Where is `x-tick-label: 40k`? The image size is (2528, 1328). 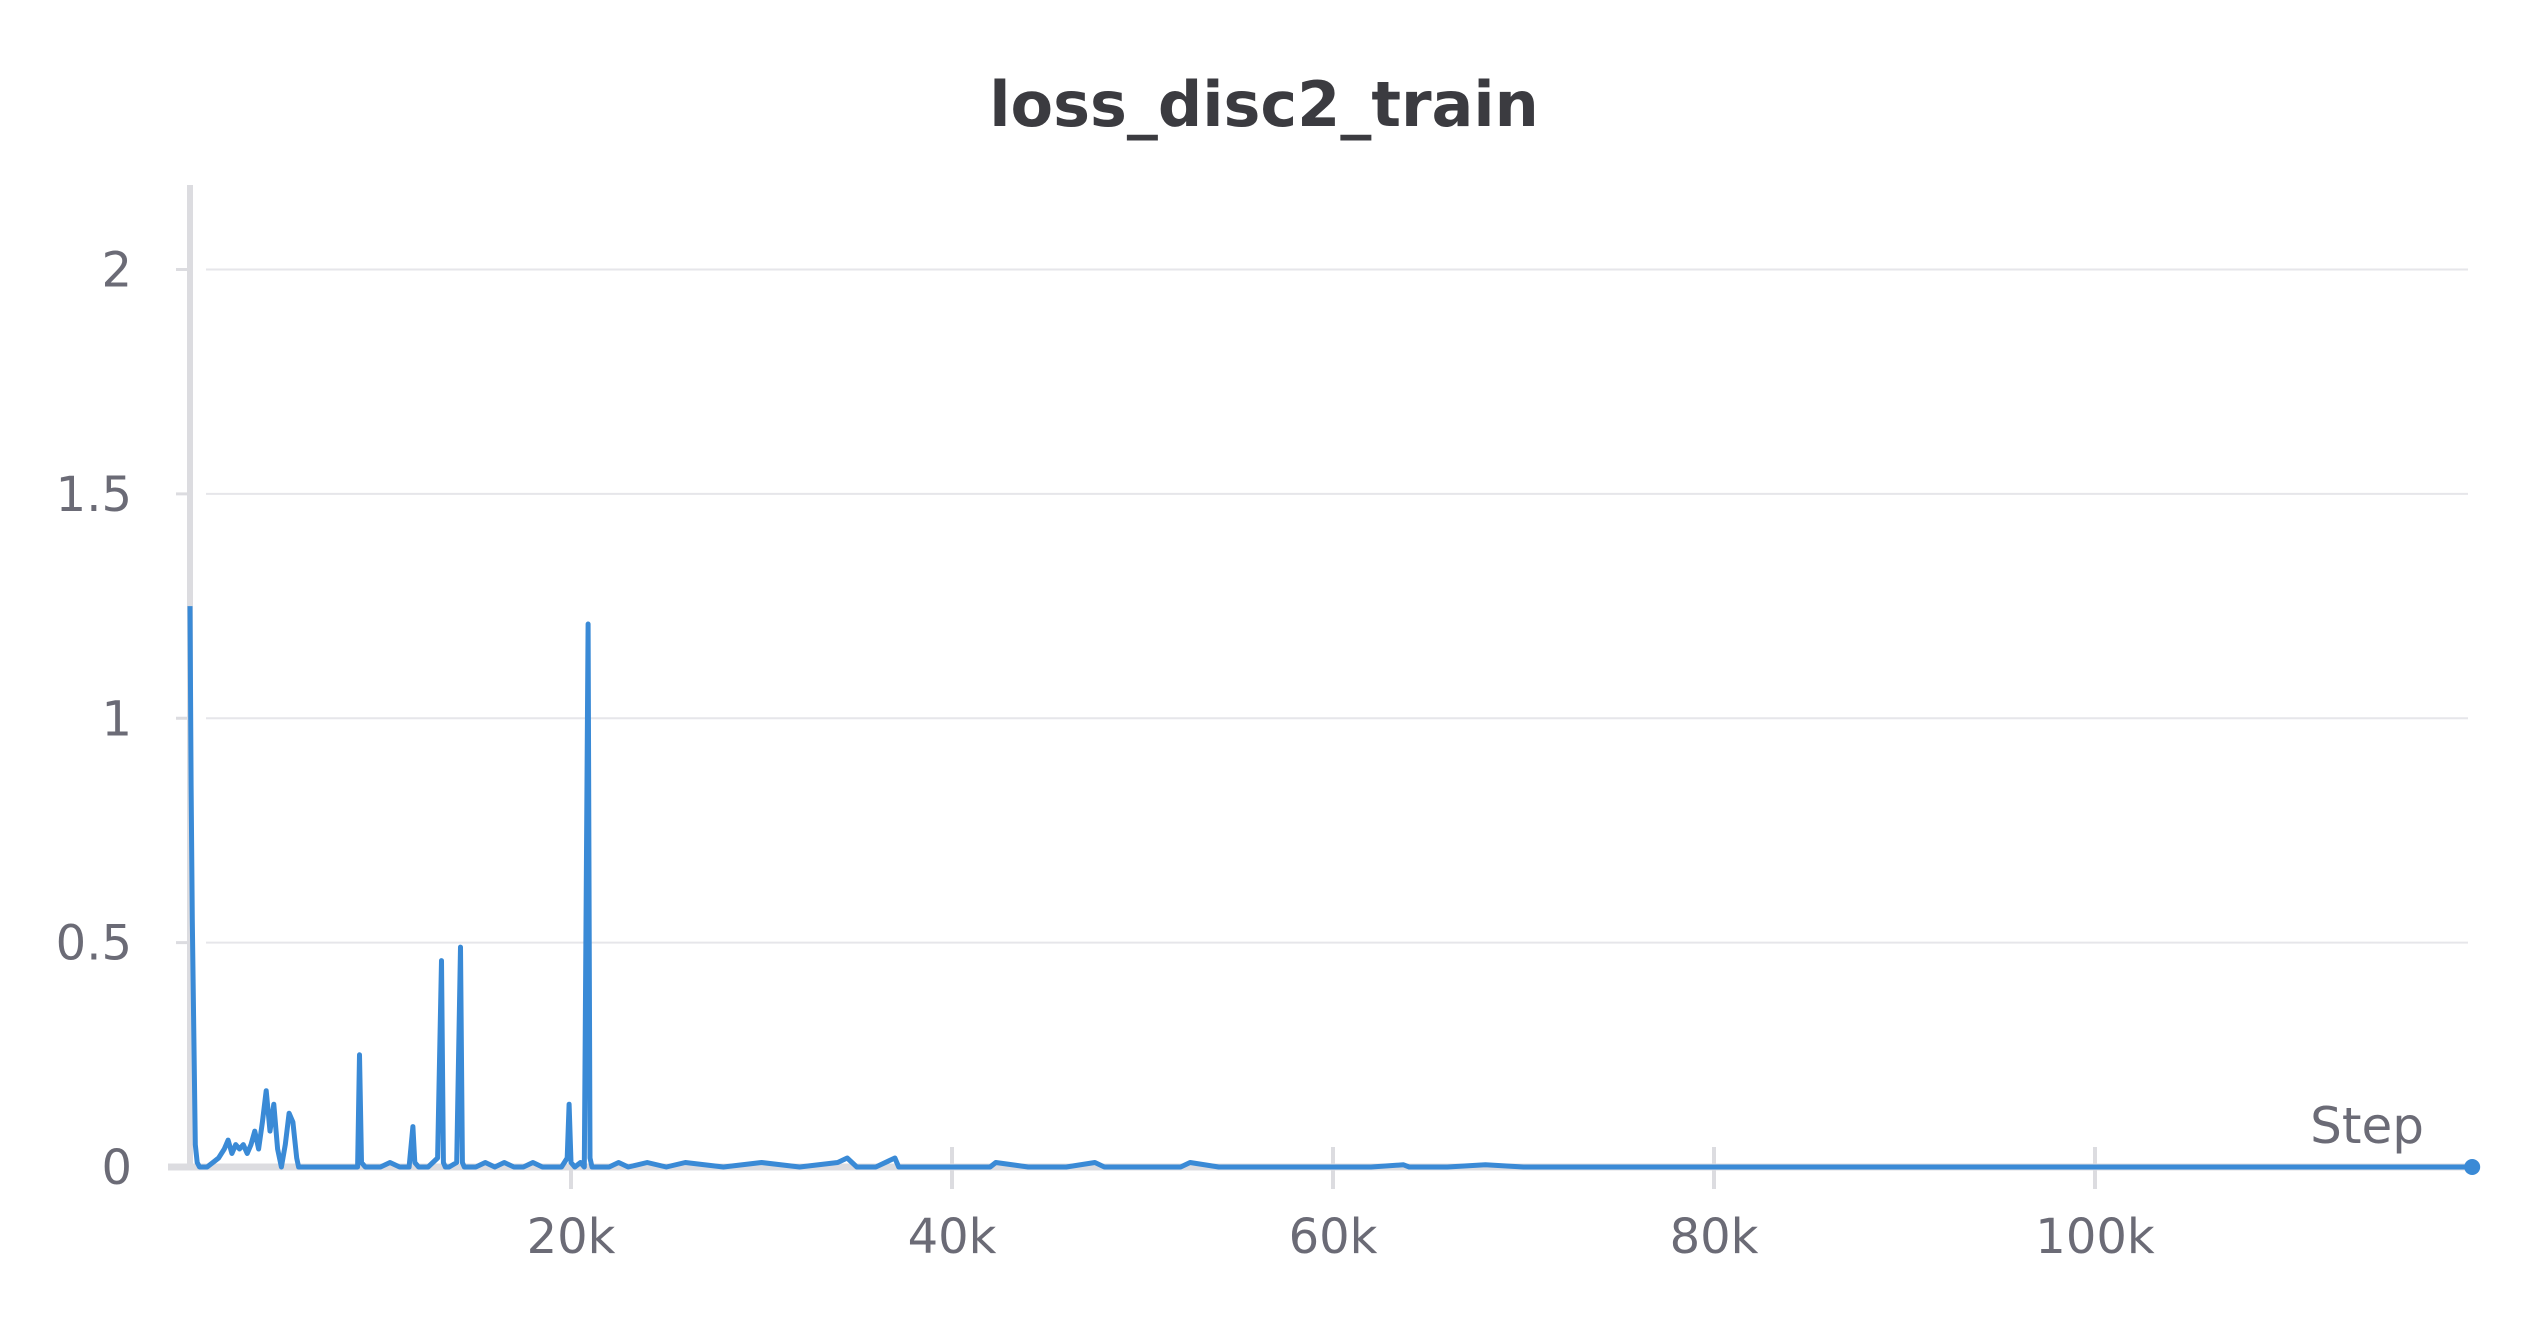
x-tick-label: 40k is located at coordinates (952, 1237).